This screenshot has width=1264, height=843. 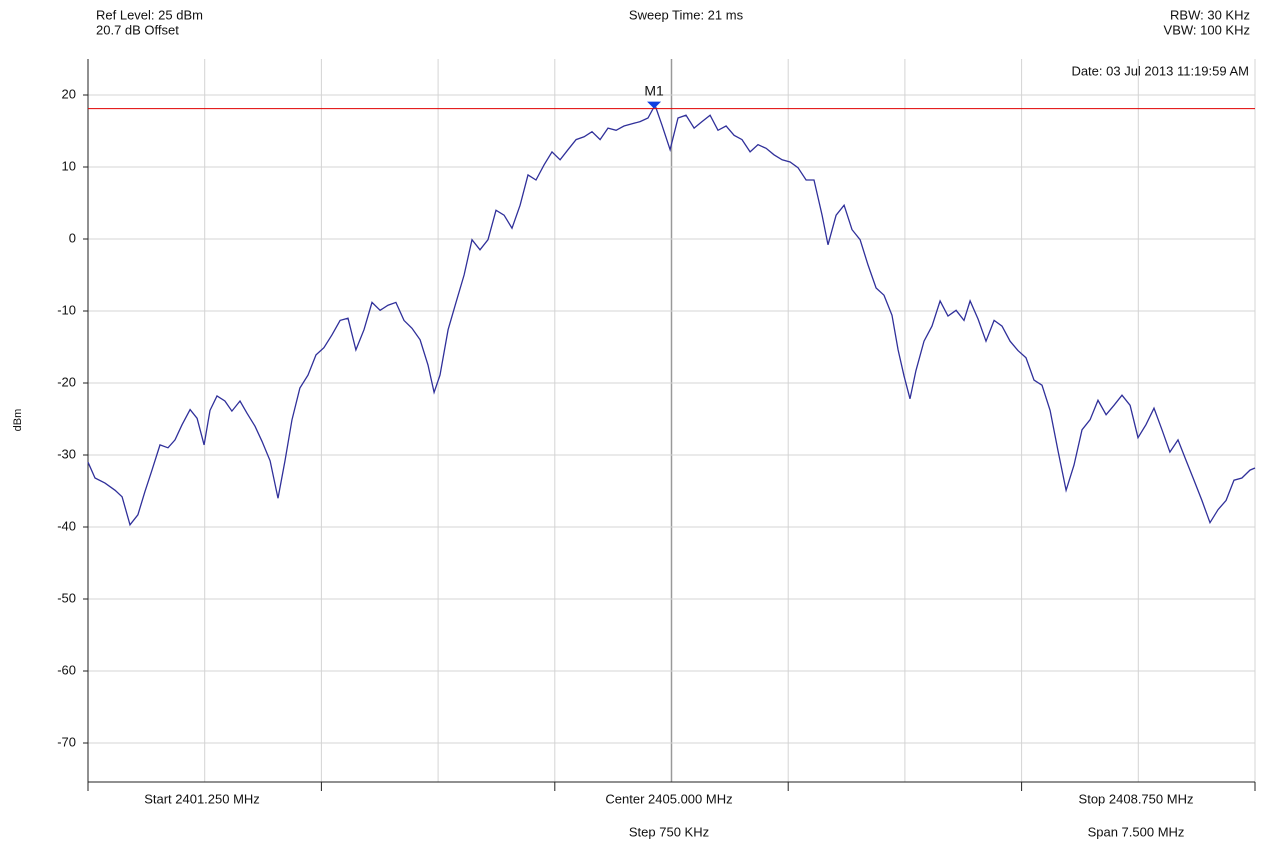 I want to click on y-tick-label: -70, so click(x=66, y=741).